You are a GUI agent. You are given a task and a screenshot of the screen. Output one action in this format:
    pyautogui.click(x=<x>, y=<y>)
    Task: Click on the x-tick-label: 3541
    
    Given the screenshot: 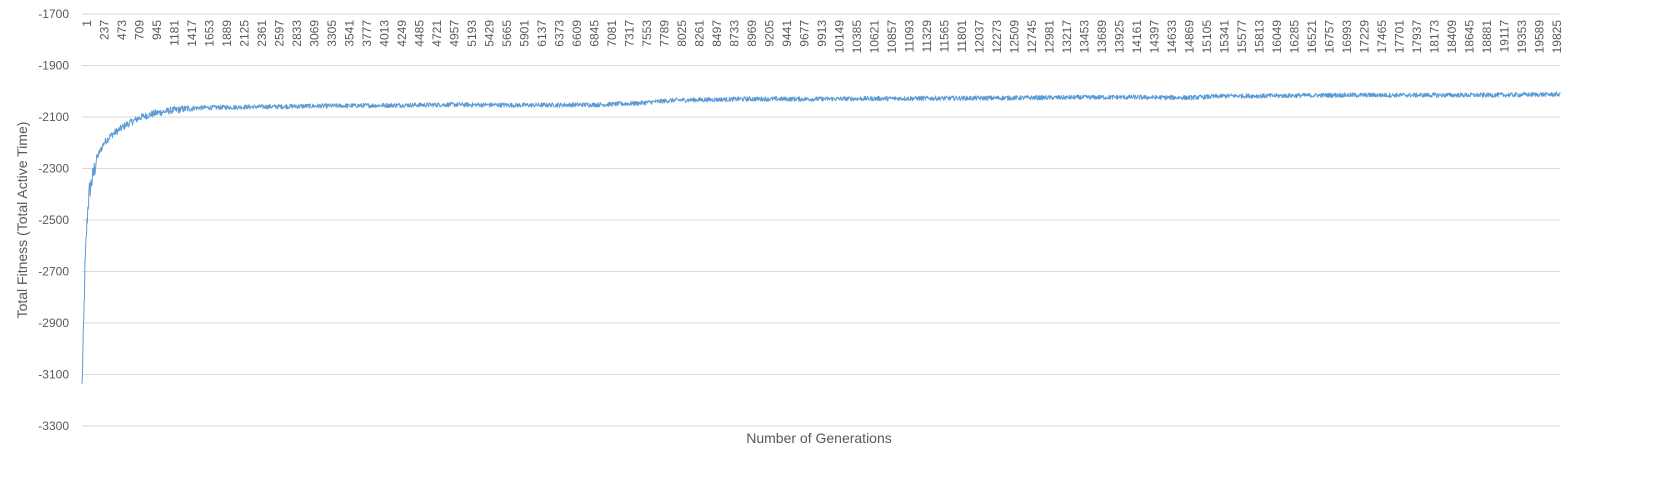 What is the action you would take?
    pyautogui.click(x=350, y=33)
    